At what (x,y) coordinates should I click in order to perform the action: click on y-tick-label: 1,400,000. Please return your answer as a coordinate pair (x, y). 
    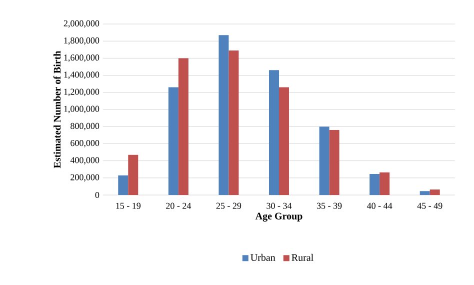
    Looking at the image, I should click on (82, 75).